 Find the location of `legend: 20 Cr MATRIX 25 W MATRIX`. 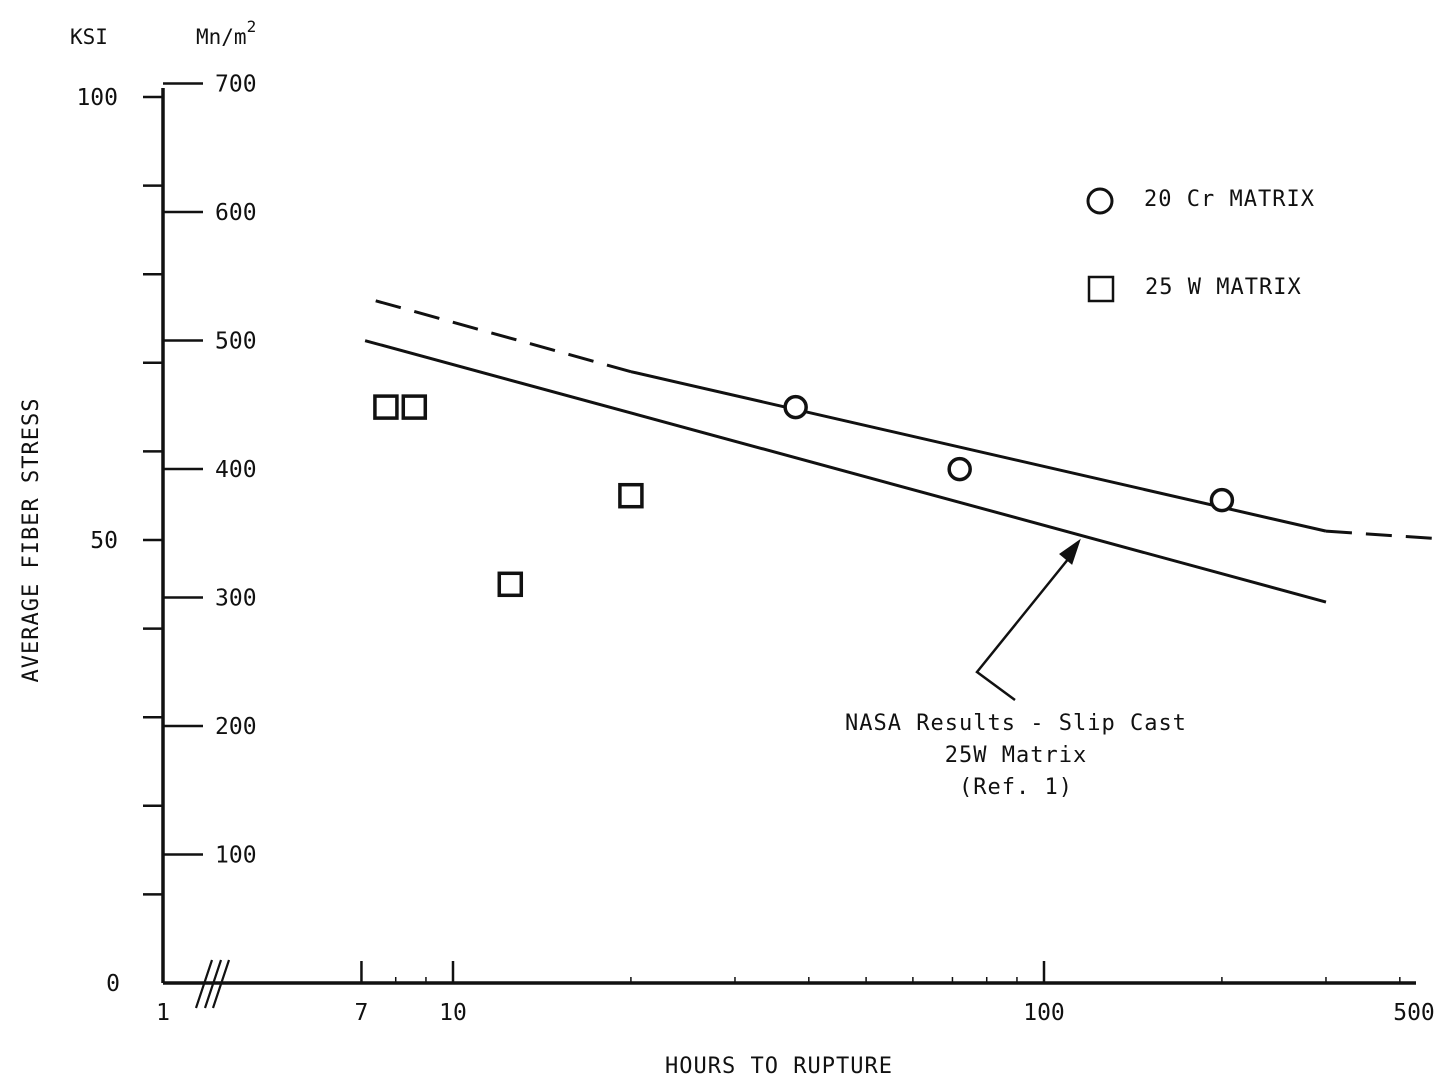

legend: 20 Cr MATRIX 25 W MATRIX is located at coordinates (1200, 245).